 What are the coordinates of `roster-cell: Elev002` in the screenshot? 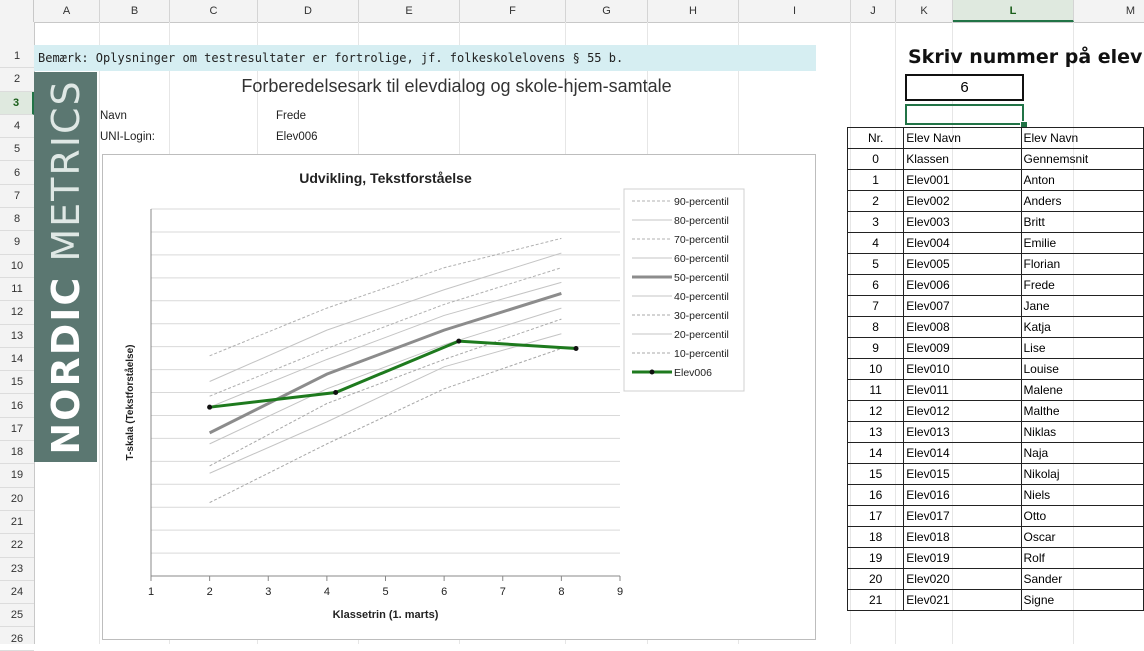 It's located at (962, 201).